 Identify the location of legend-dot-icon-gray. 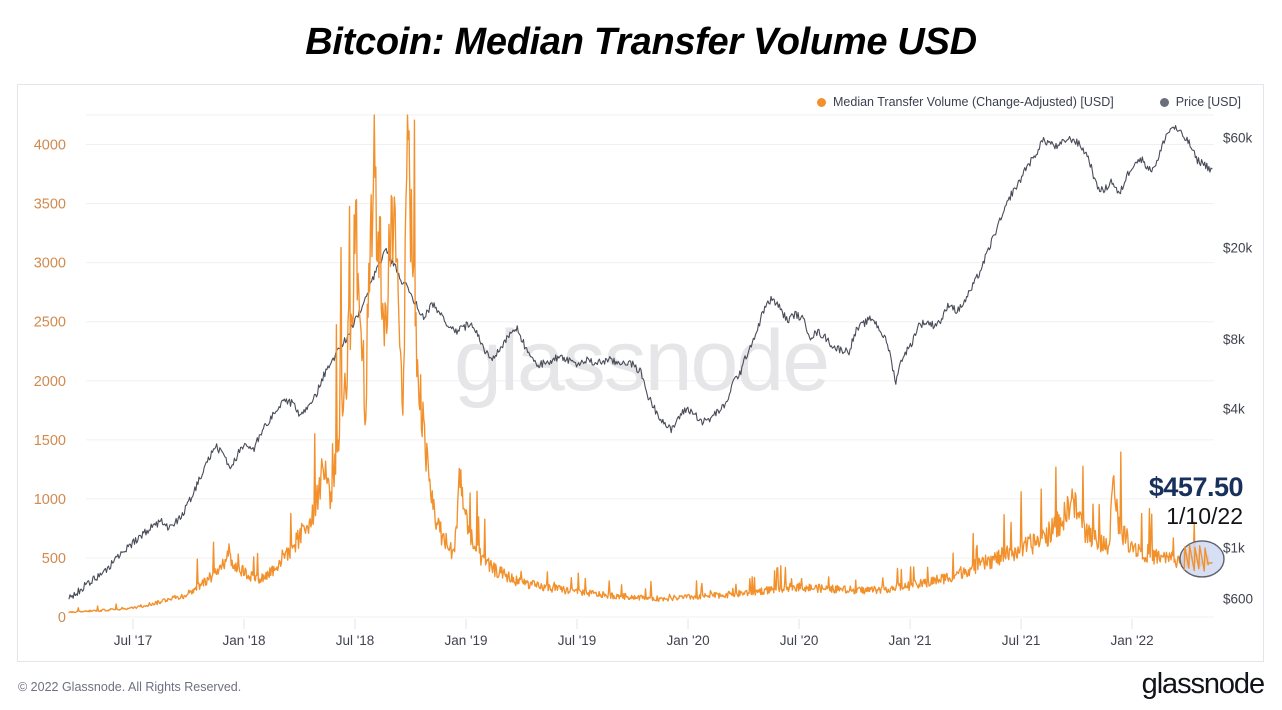
(1164, 102).